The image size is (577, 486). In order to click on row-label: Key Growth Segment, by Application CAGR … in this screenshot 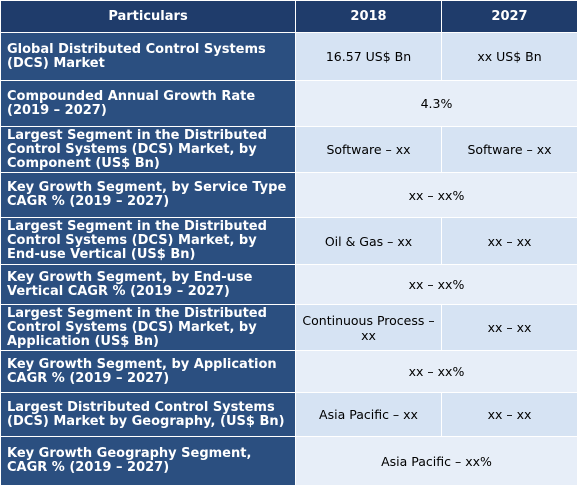, I will do `click(148, 372)`.